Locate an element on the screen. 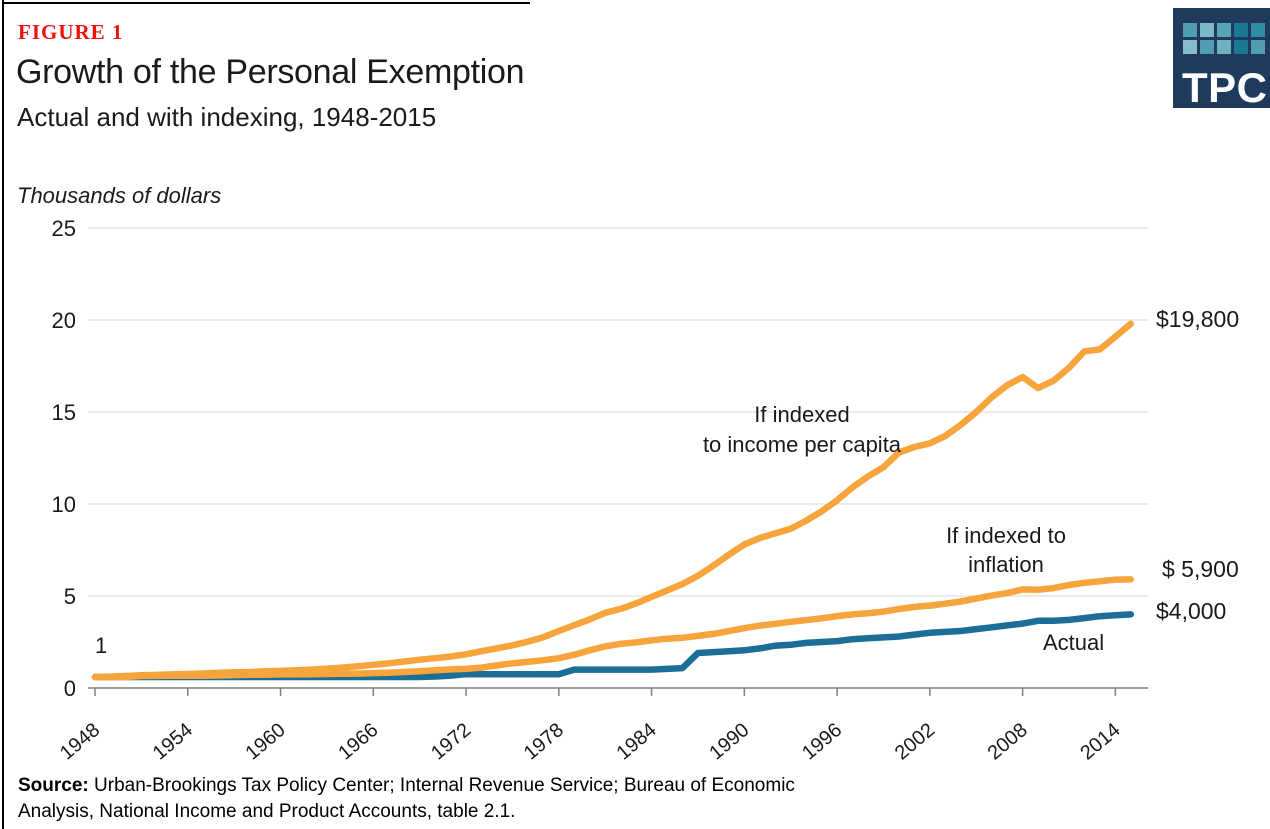 The height and width of the screenshot is (829, 1270). x-tick-label: 1972 is located at coordinates (451, 741).